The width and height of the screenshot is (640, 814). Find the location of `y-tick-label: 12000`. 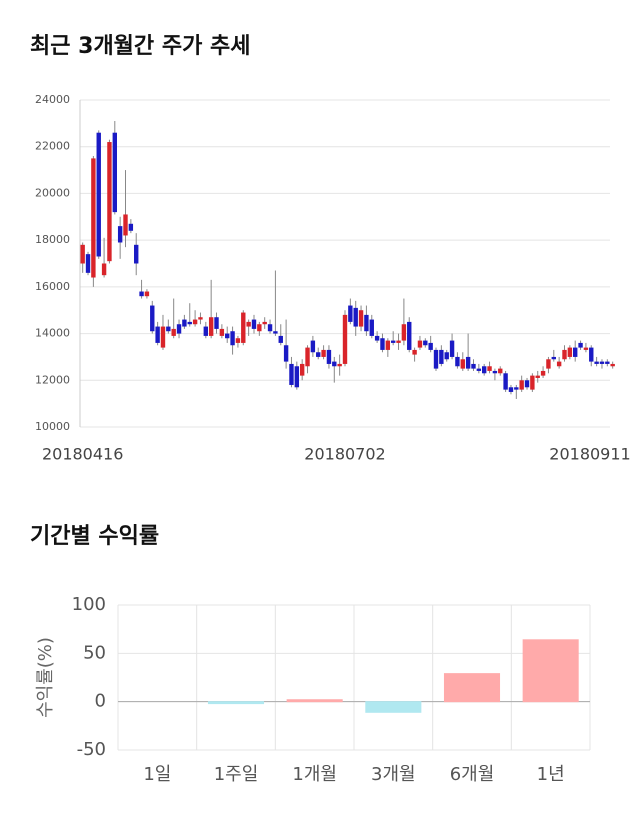

y-tick-label: 12000 is located at coordinates (52, 379).